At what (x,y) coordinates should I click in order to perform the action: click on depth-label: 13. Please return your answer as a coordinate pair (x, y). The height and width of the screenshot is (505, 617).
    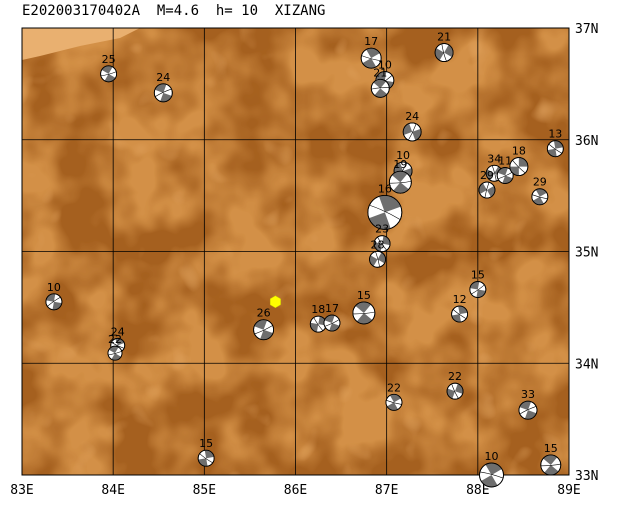
    Looking at the image, I should click on (555, 134).